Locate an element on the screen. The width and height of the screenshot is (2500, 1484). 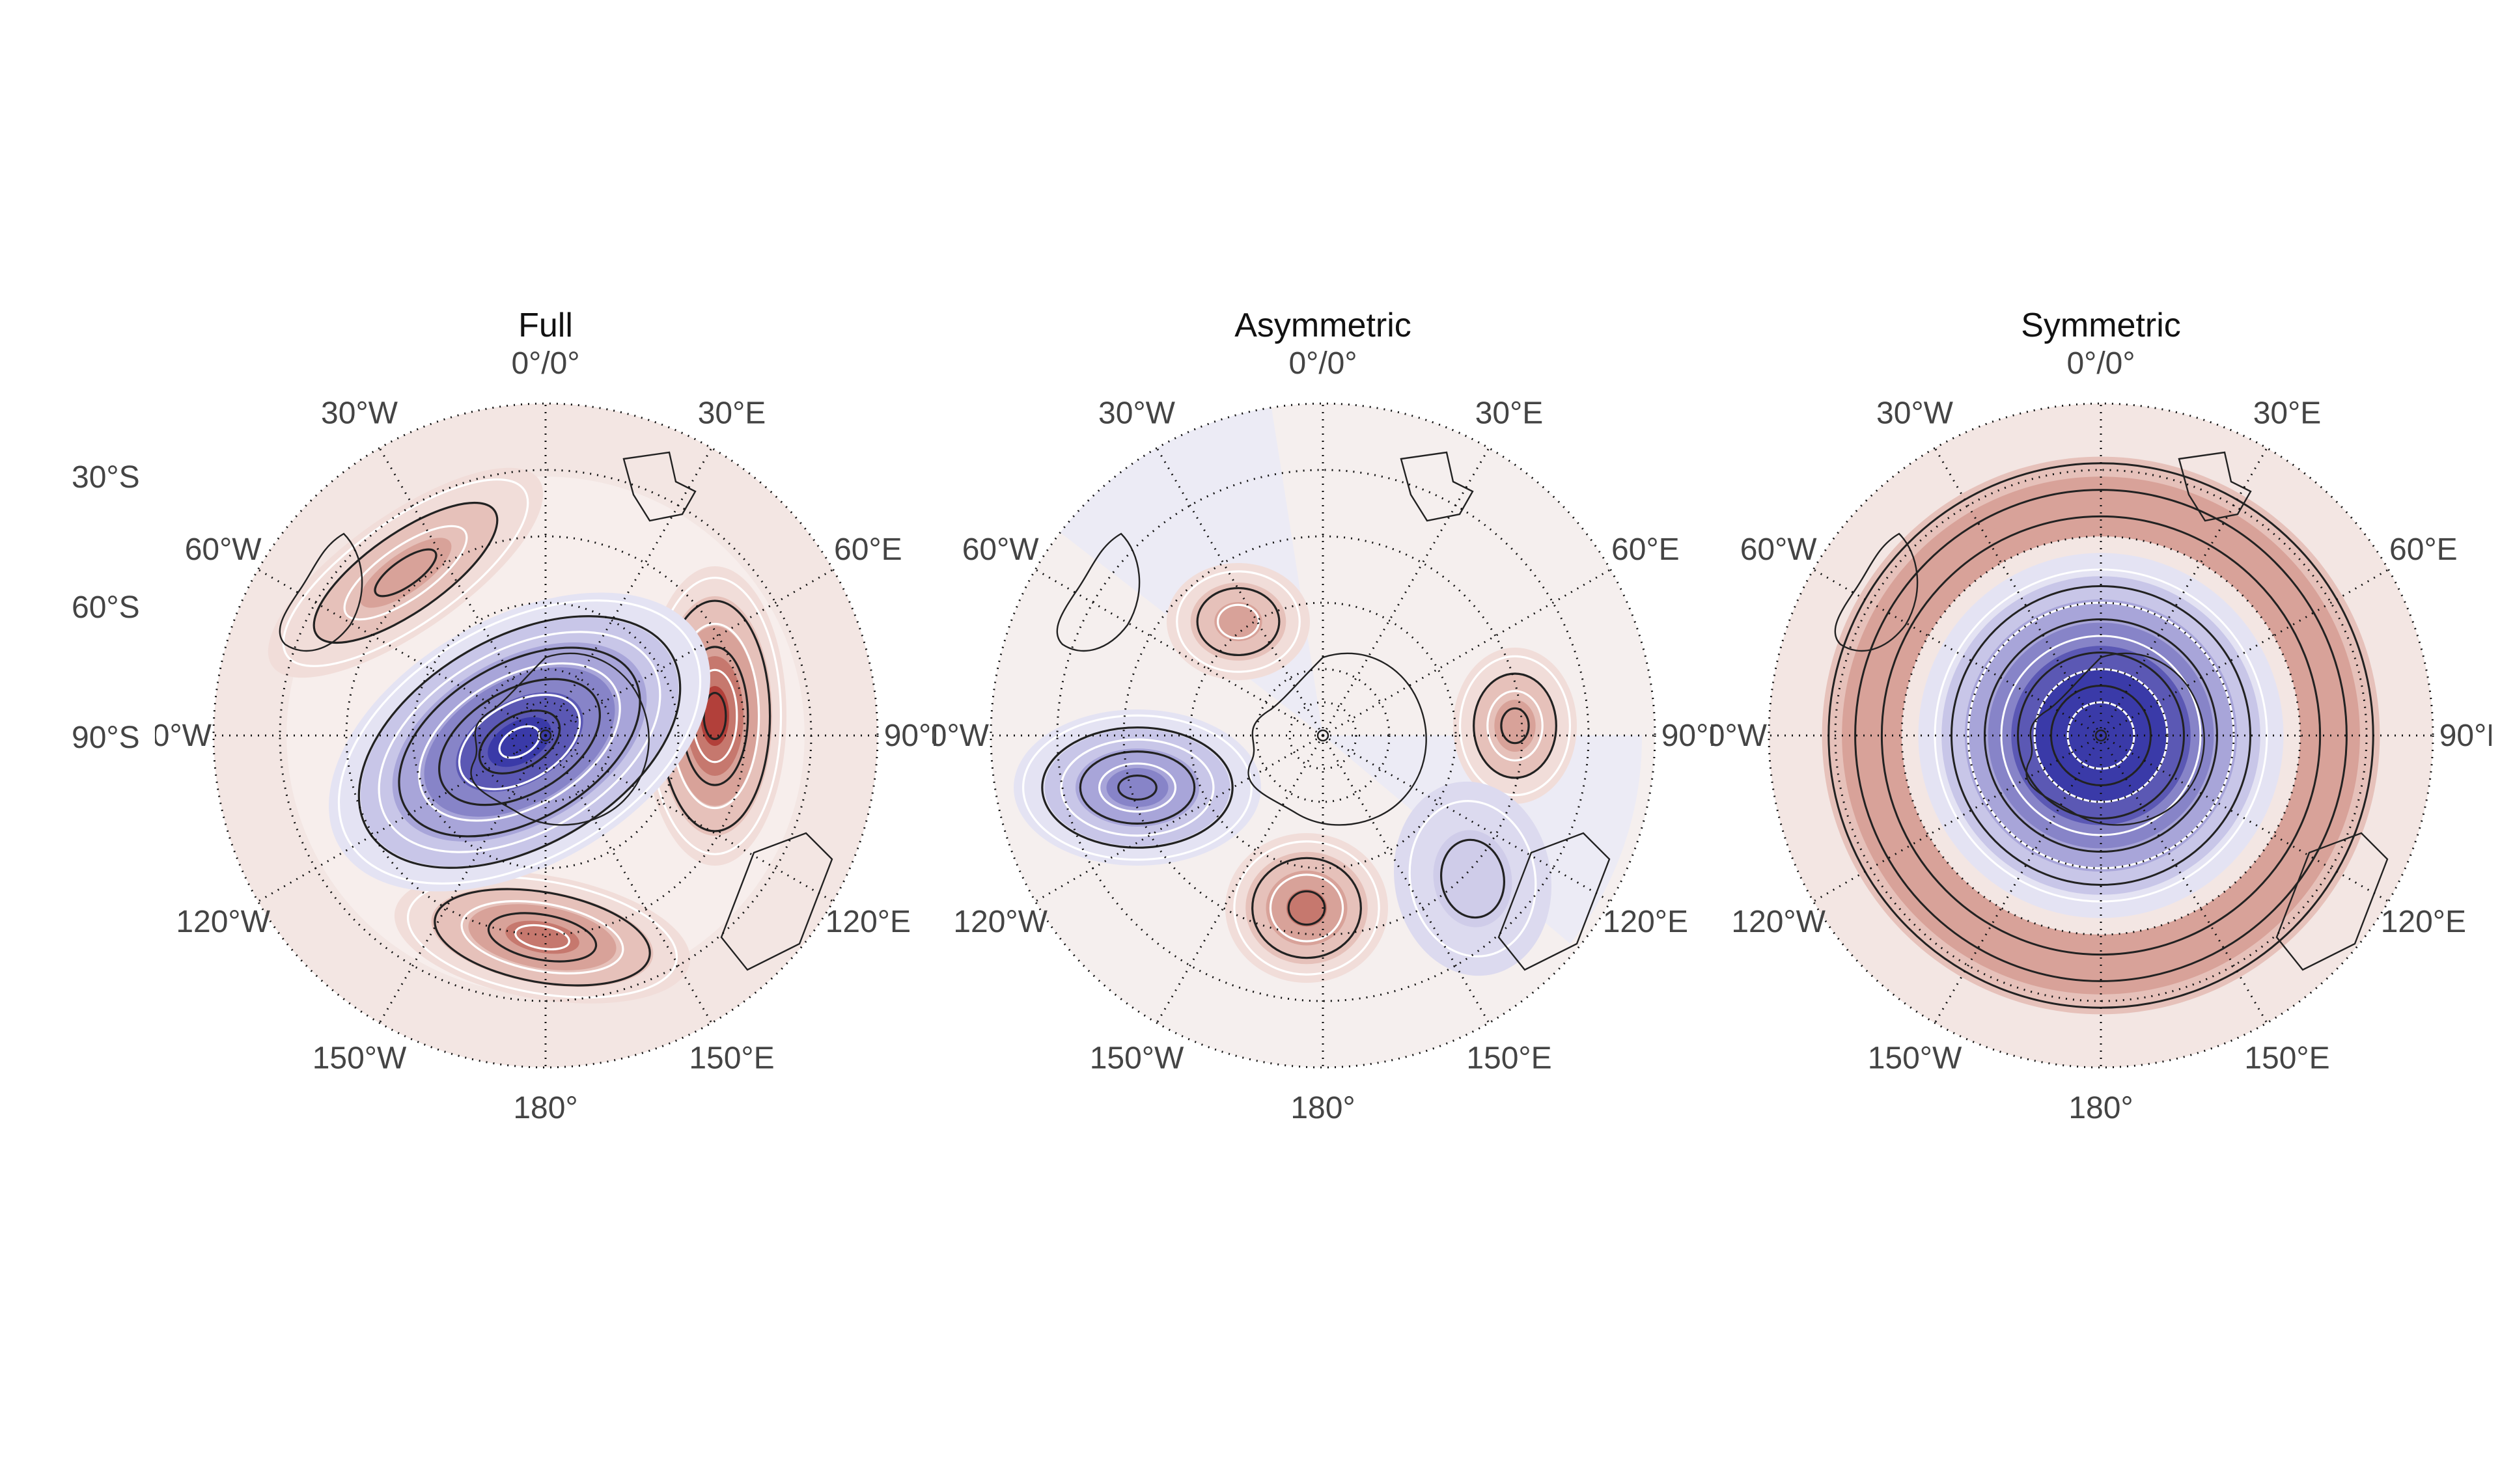
lat-label-90s: 90°S is located at coordinates (106, 738).